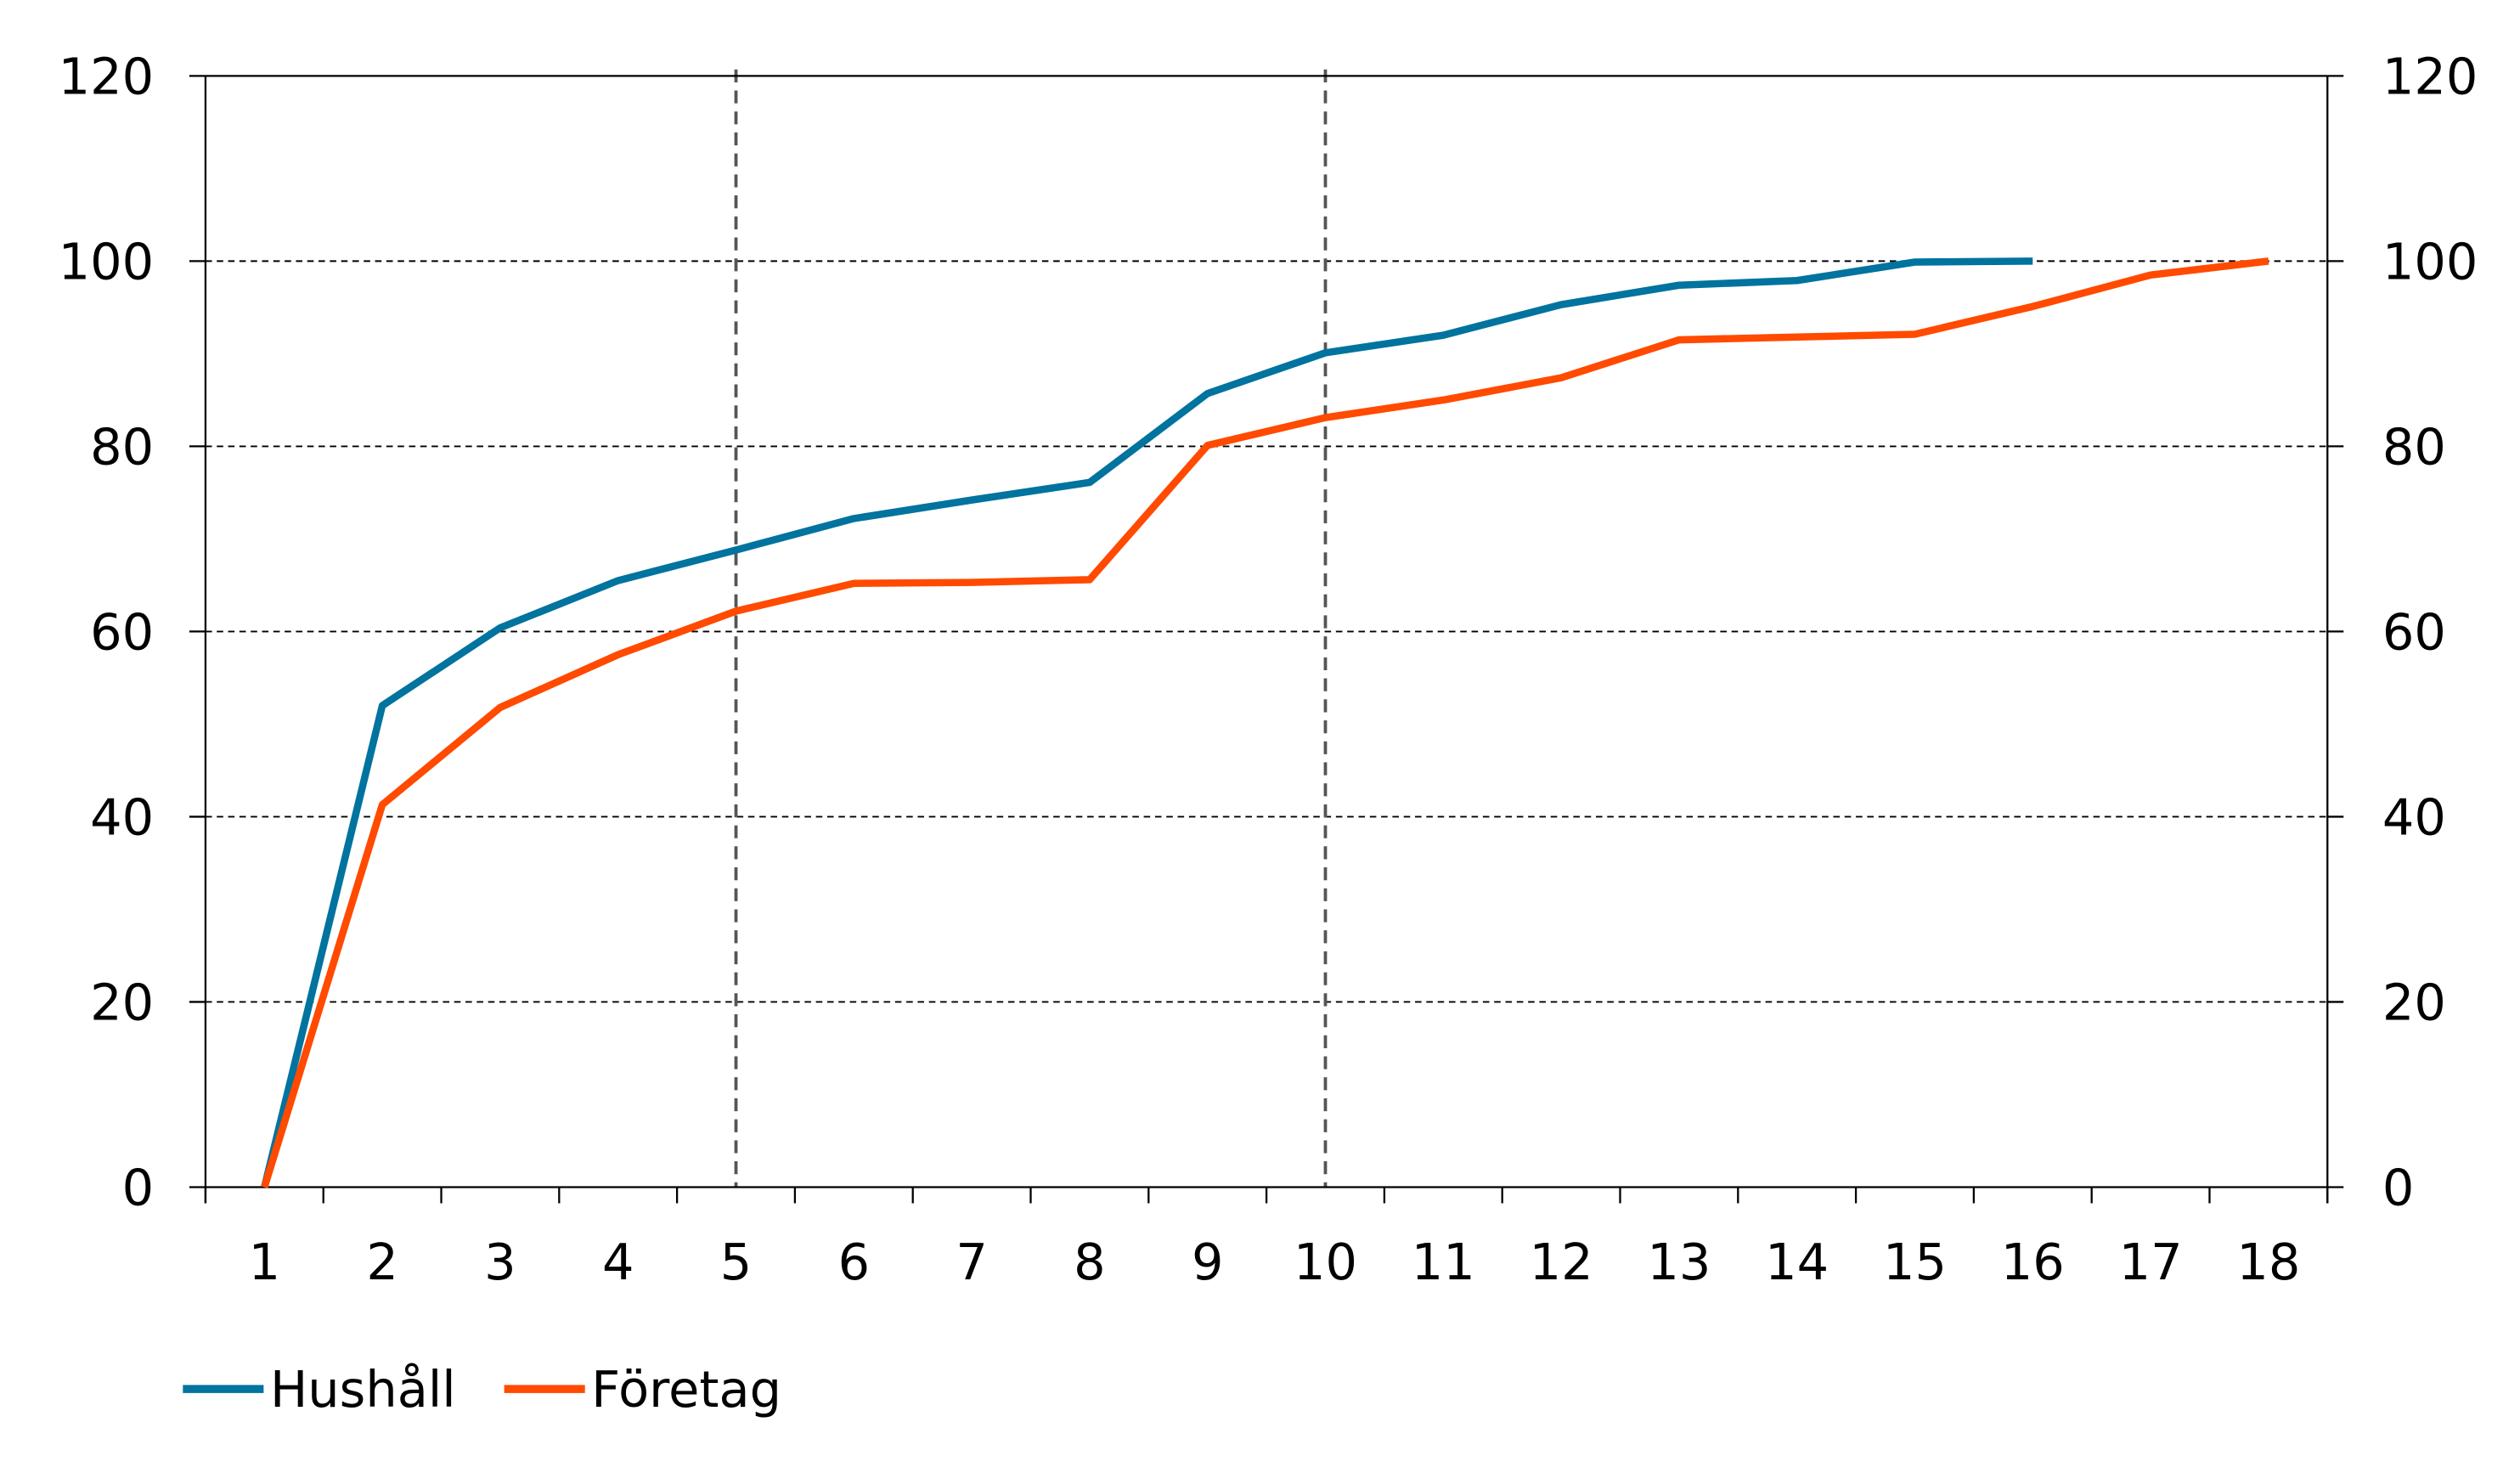 Image resolution: width=2520 pixels, height=1473 pixels. Describe the element at coordinates (1679, 1262) in the screenshot. I see `x-tick-label: 13` at that location.